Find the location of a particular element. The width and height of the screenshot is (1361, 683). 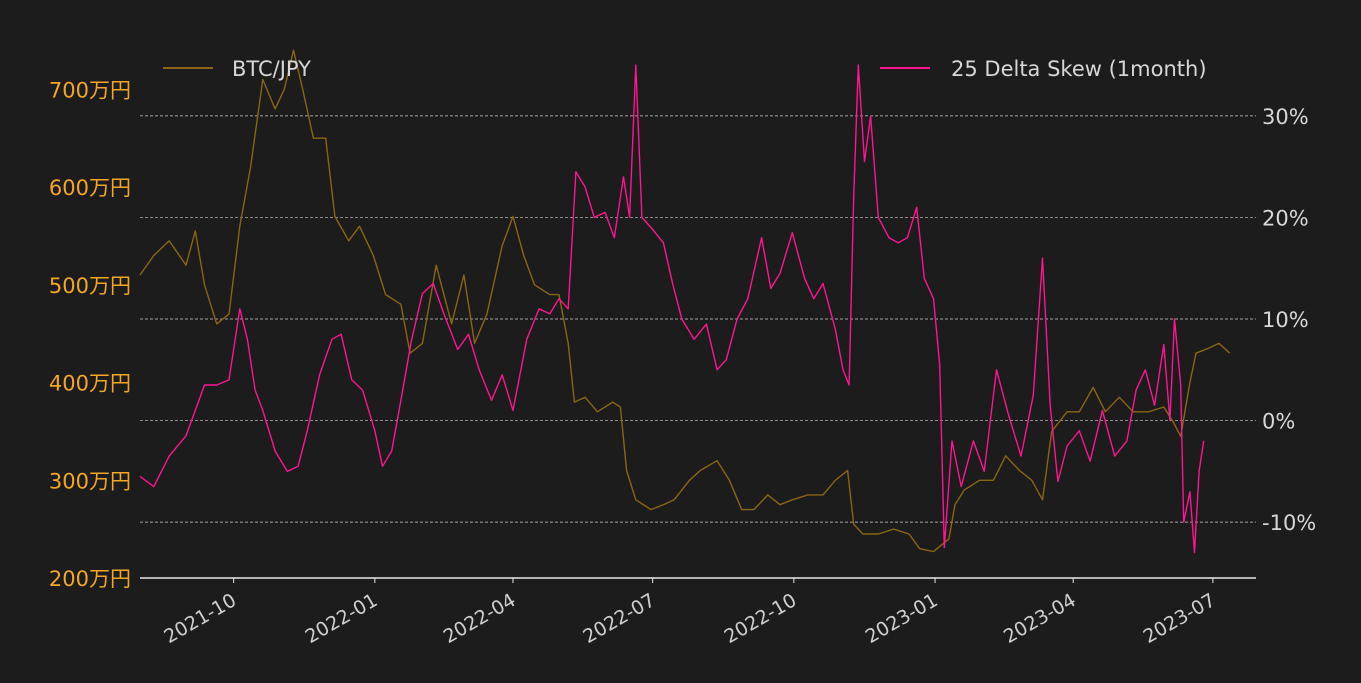

legend-btc: BTC/JPY is located at coordinates (237, 69).